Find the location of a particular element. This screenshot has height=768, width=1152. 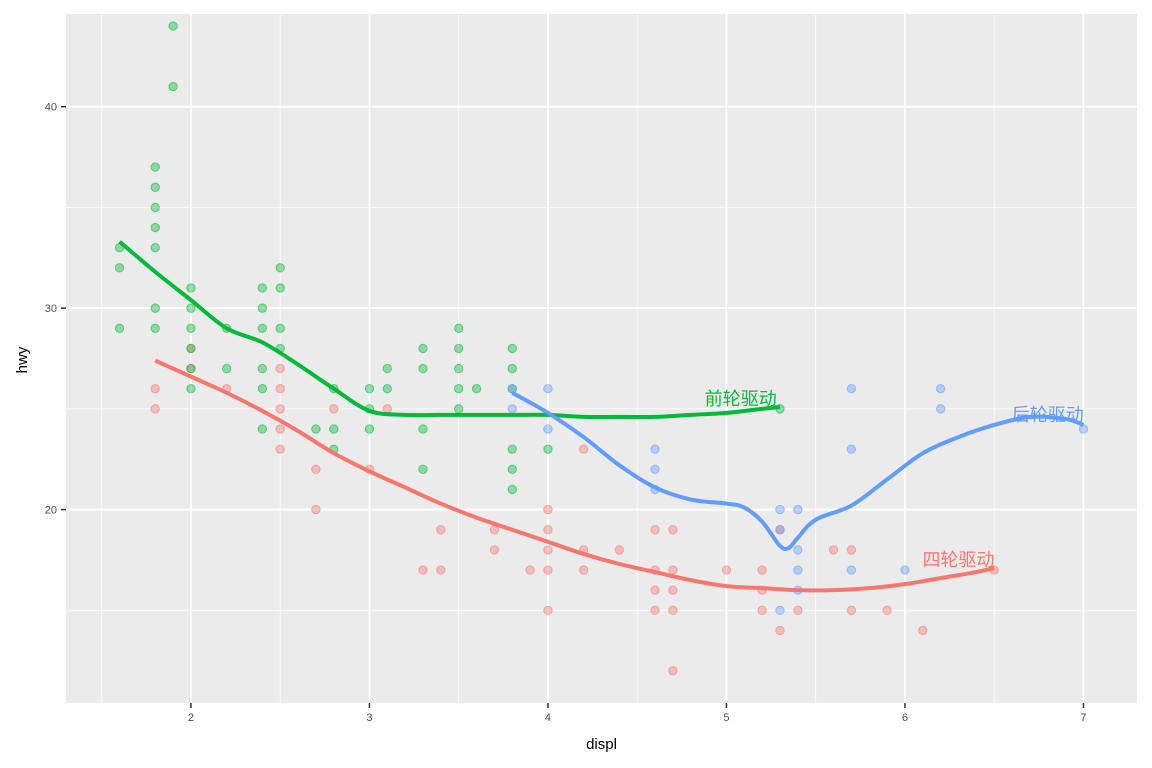

x-tick-label: 3 is located at coordinates (369, 718).